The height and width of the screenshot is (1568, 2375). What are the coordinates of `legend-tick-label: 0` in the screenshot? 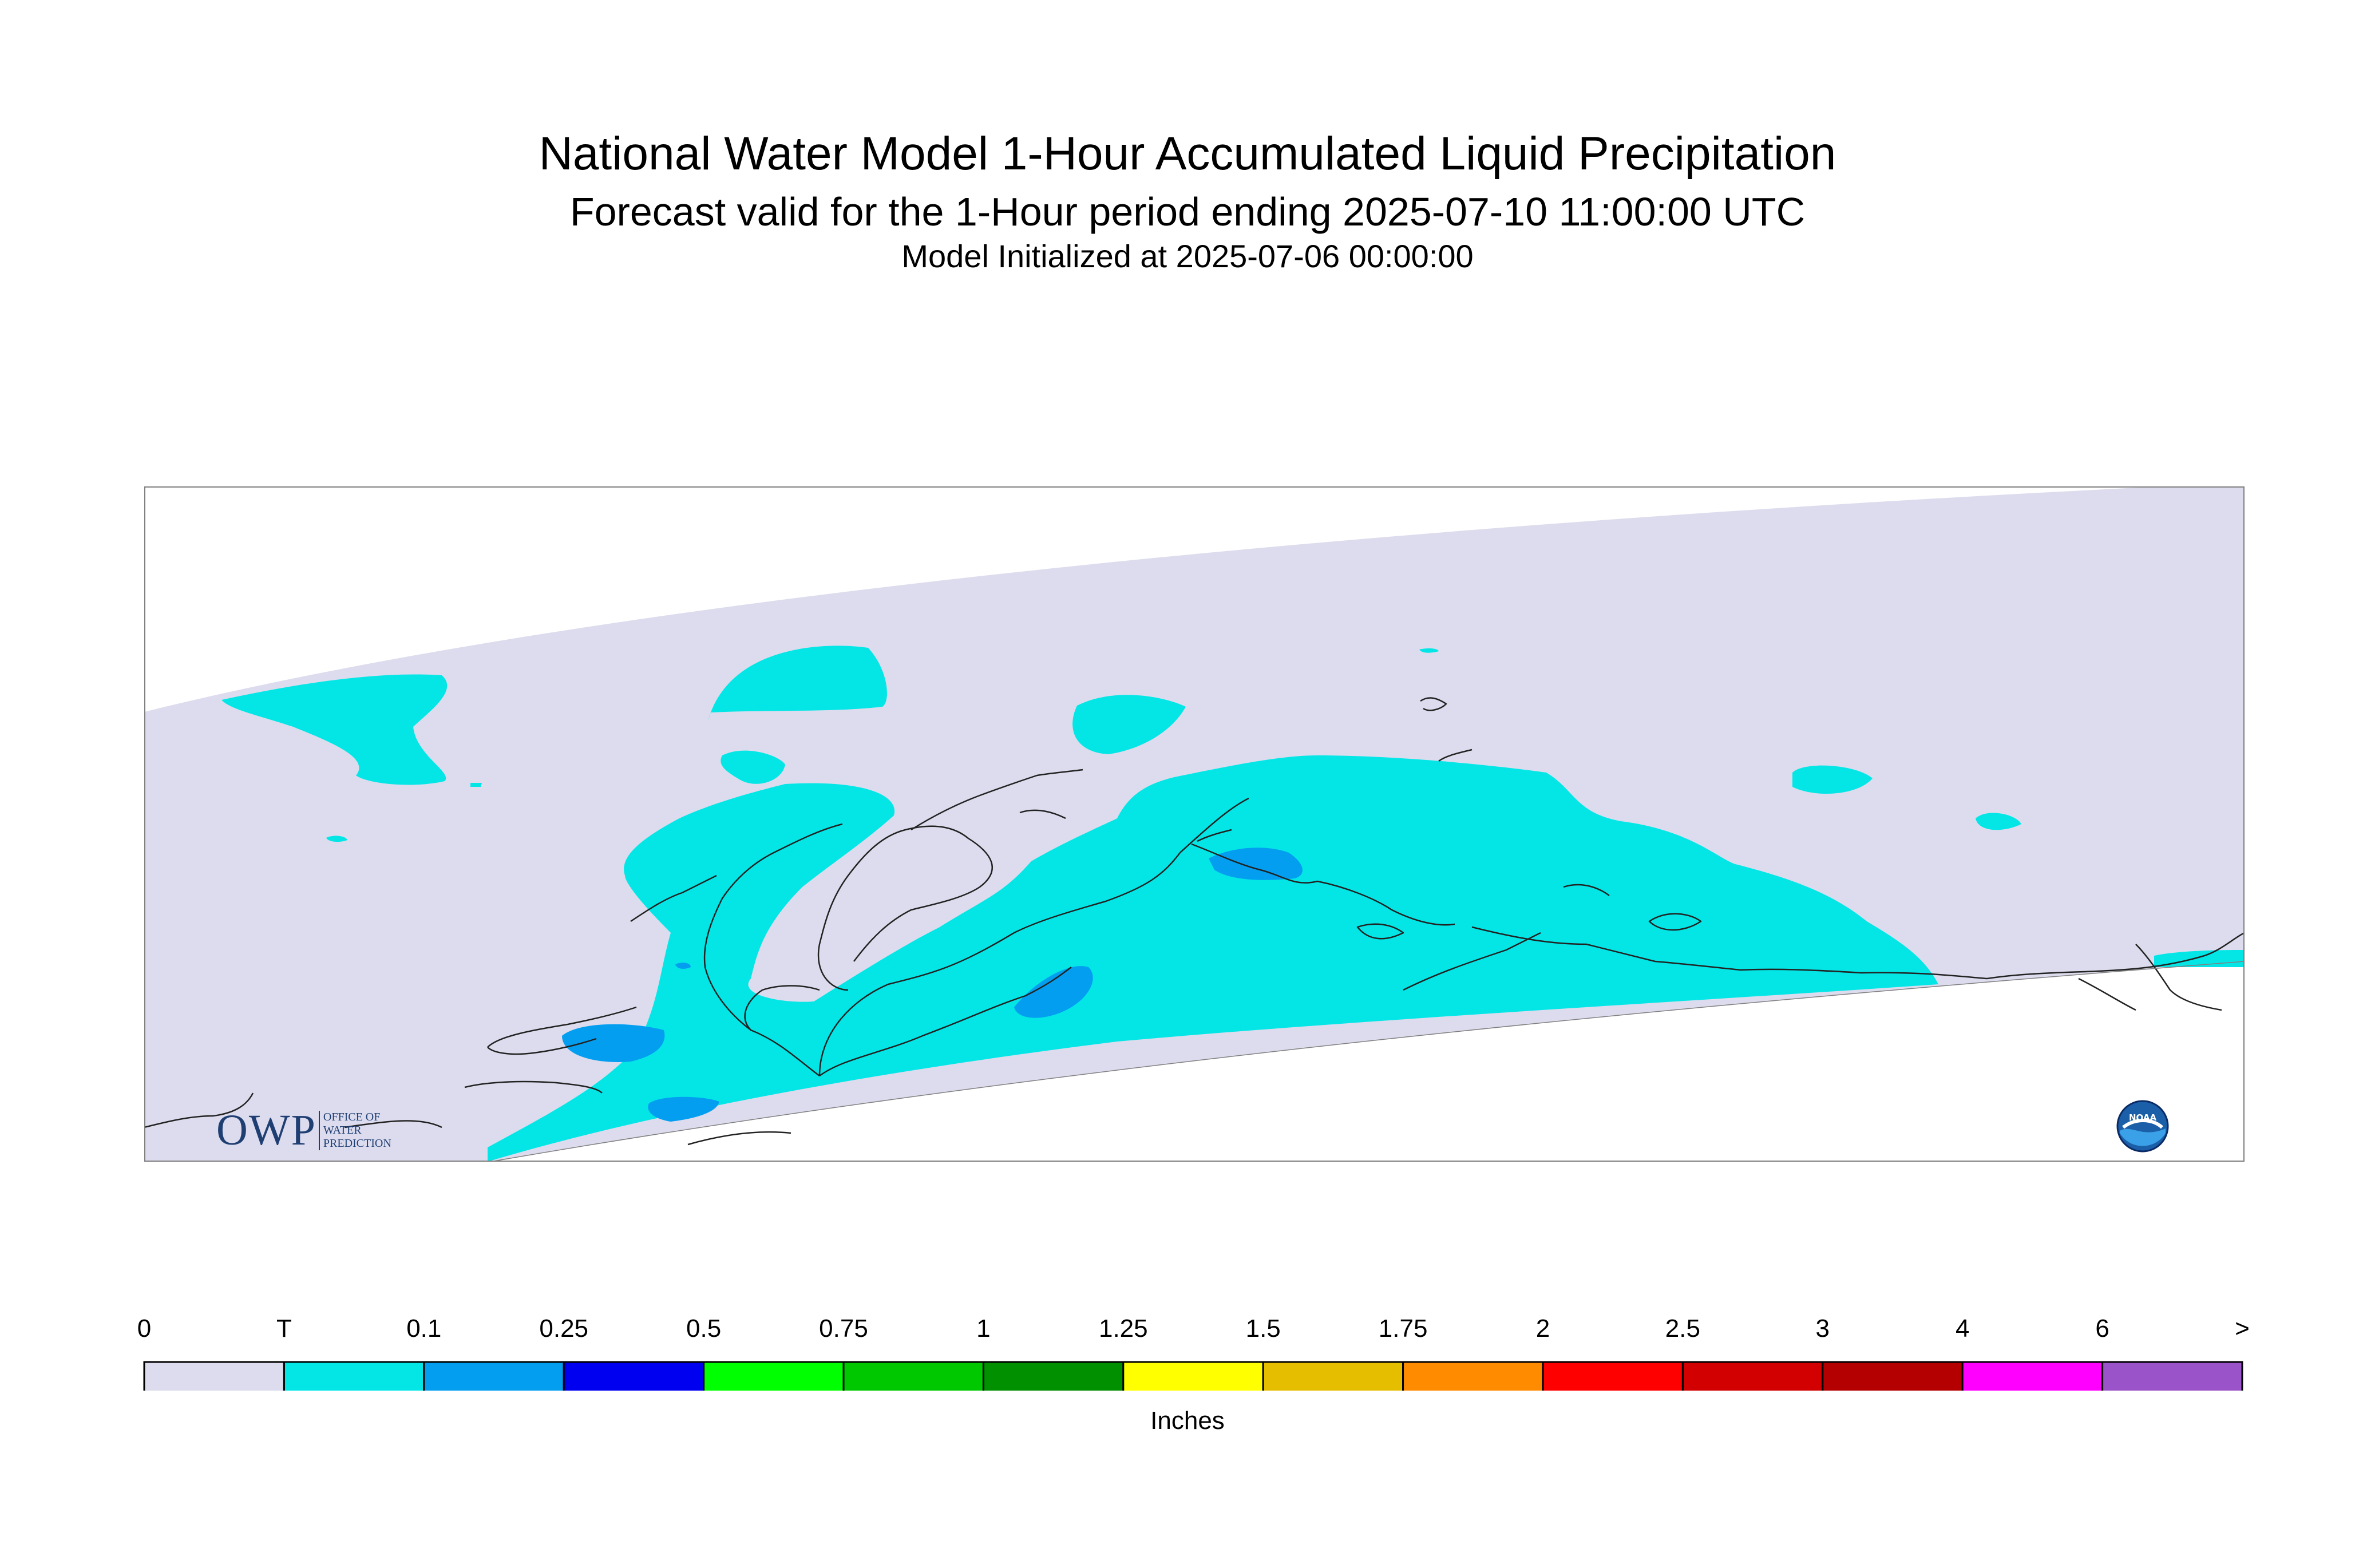 It's located at (144, 1328).